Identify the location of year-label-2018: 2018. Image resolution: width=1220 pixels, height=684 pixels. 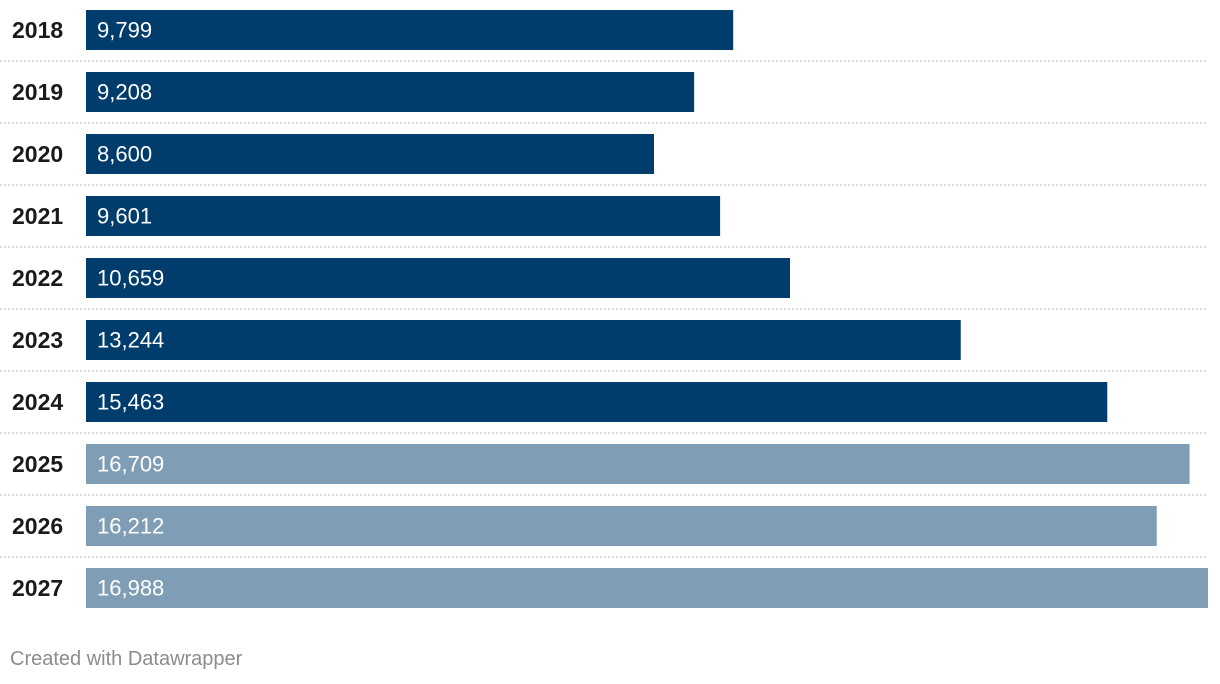
(37, 30).